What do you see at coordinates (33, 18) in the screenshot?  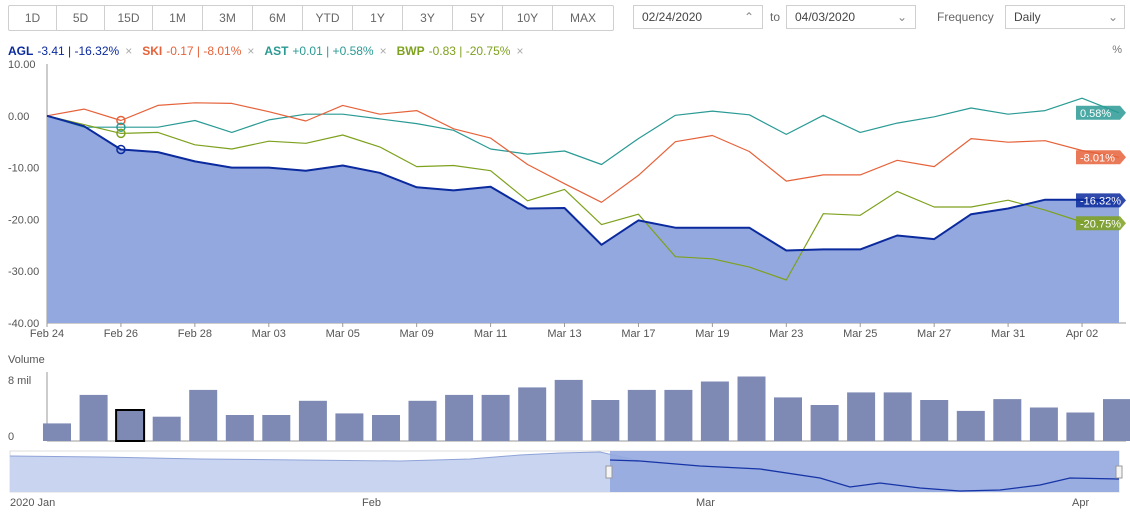 I see `range-button-1d: 1D` at bounding box center [33, 18].